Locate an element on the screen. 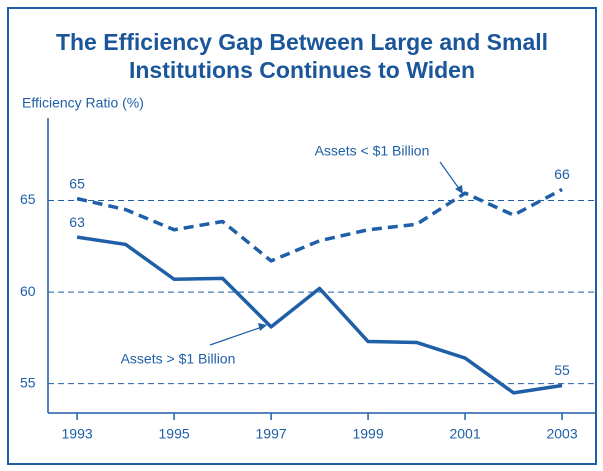  line is located at coordinates (319, 225).